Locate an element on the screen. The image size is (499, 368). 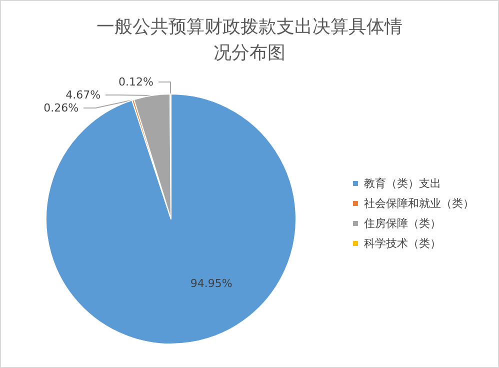
data-label: 4.67% is located at coordinates (83, 95).